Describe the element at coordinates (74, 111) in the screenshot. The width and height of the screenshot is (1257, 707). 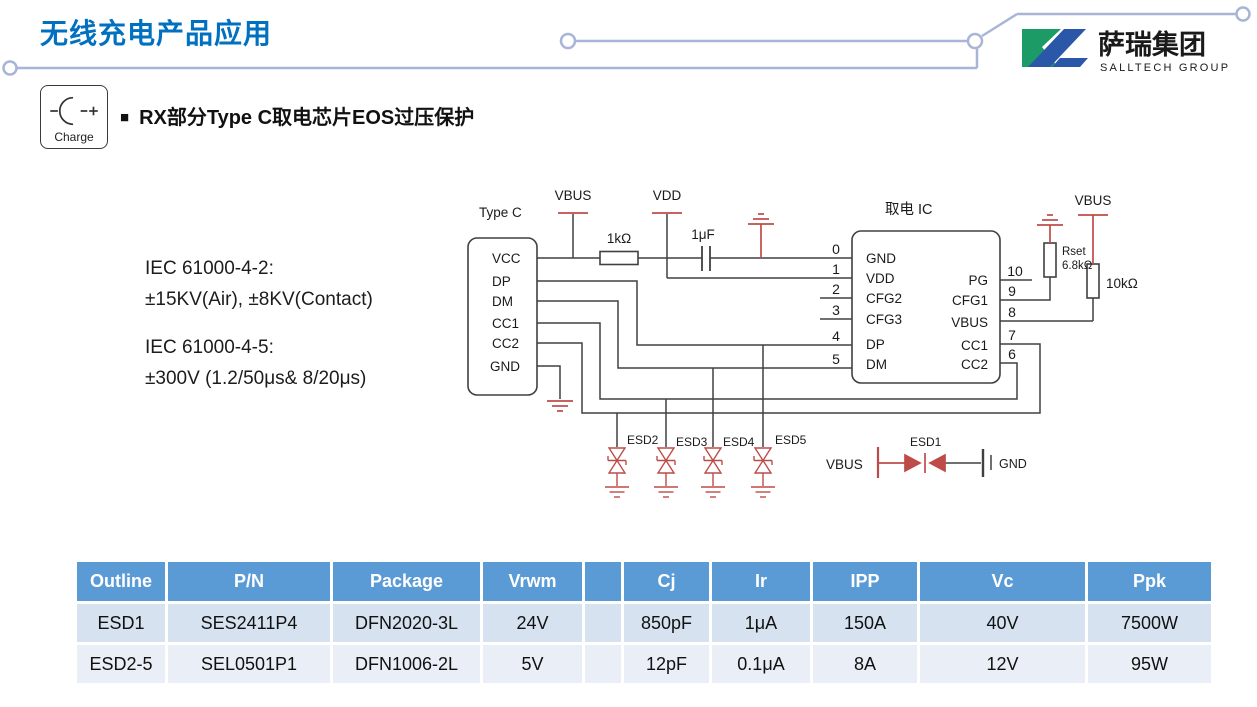
I see `charge-glyph` at that location.